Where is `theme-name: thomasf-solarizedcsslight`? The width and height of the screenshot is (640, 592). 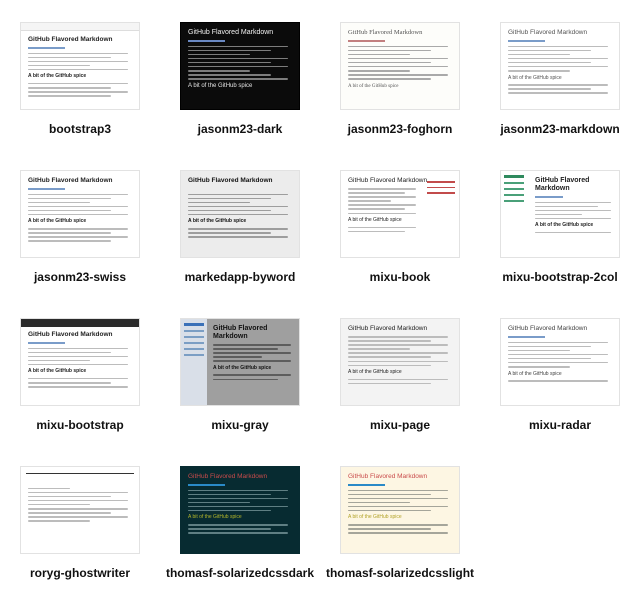 theme-name: thomasf-solarizedcsslight is located at coordinates (400, 573).